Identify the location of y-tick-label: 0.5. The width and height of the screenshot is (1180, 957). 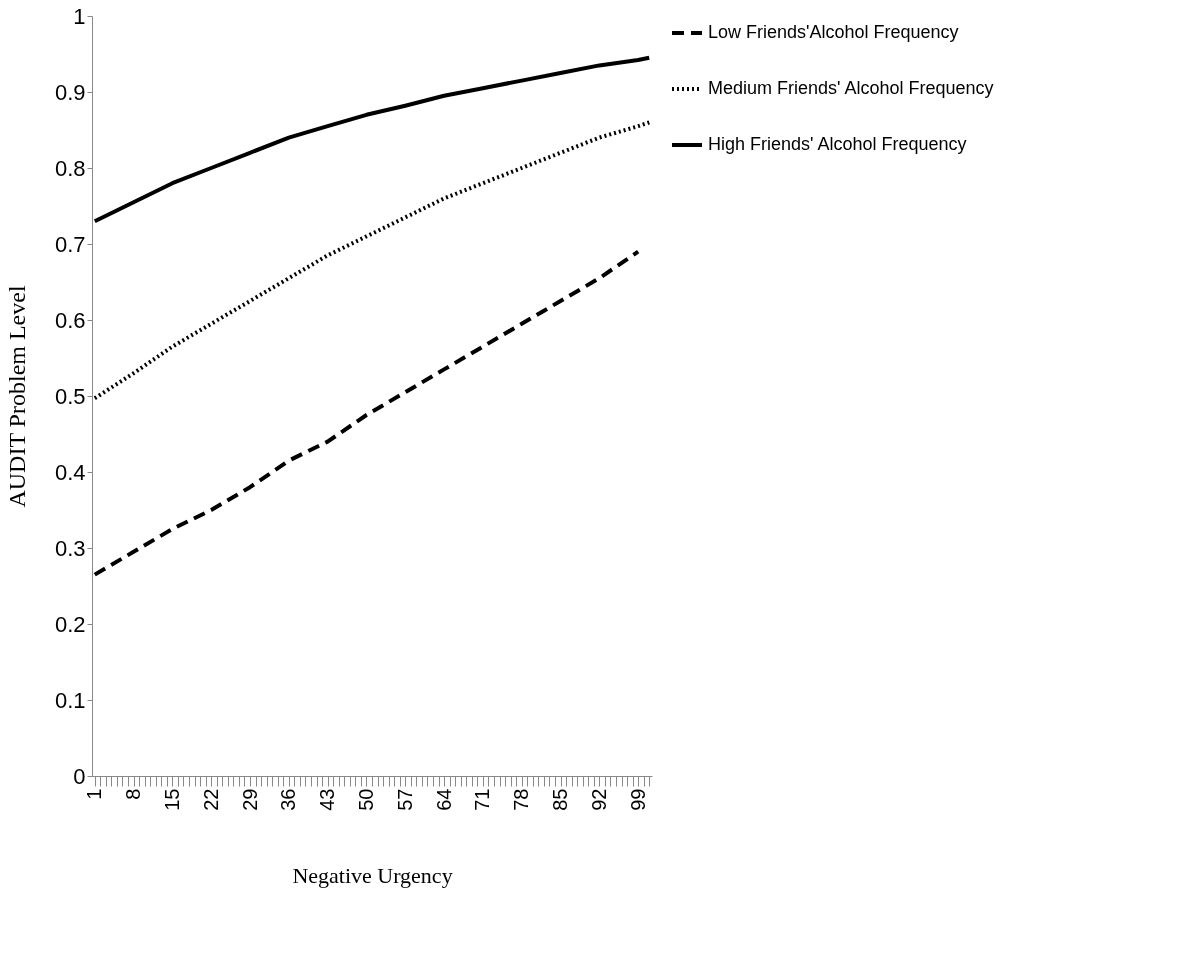
(70, 396).